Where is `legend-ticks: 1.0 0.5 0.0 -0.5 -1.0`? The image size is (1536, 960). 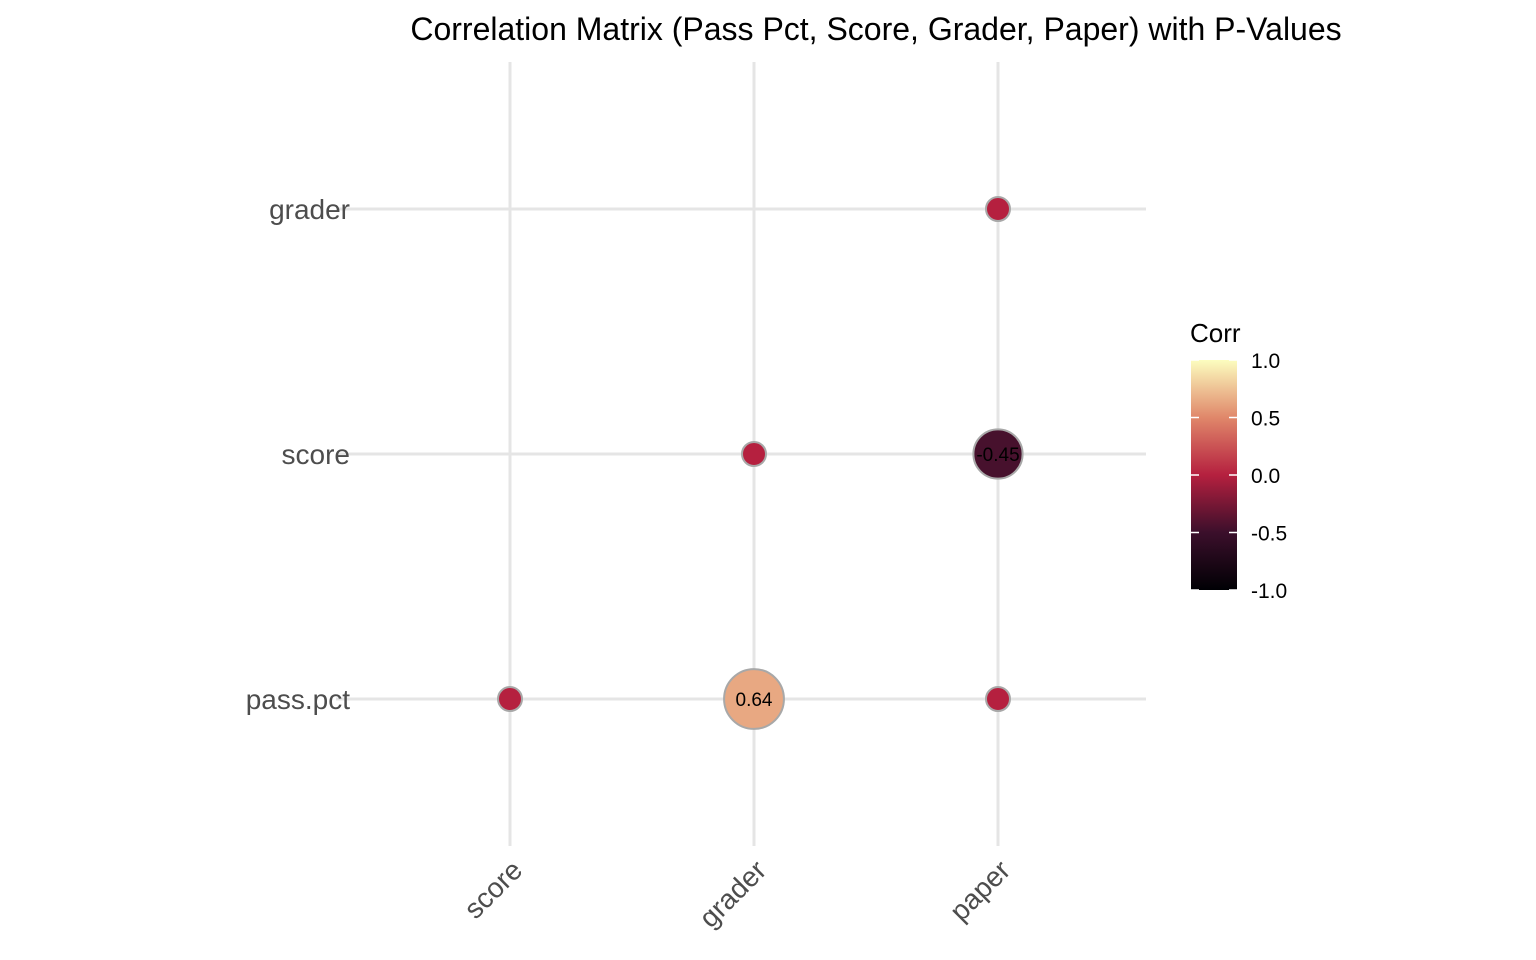
legend-ticks: 1.0 0.5 0.0 -0.5 -1.0 is located at coordinates (1239, 476).